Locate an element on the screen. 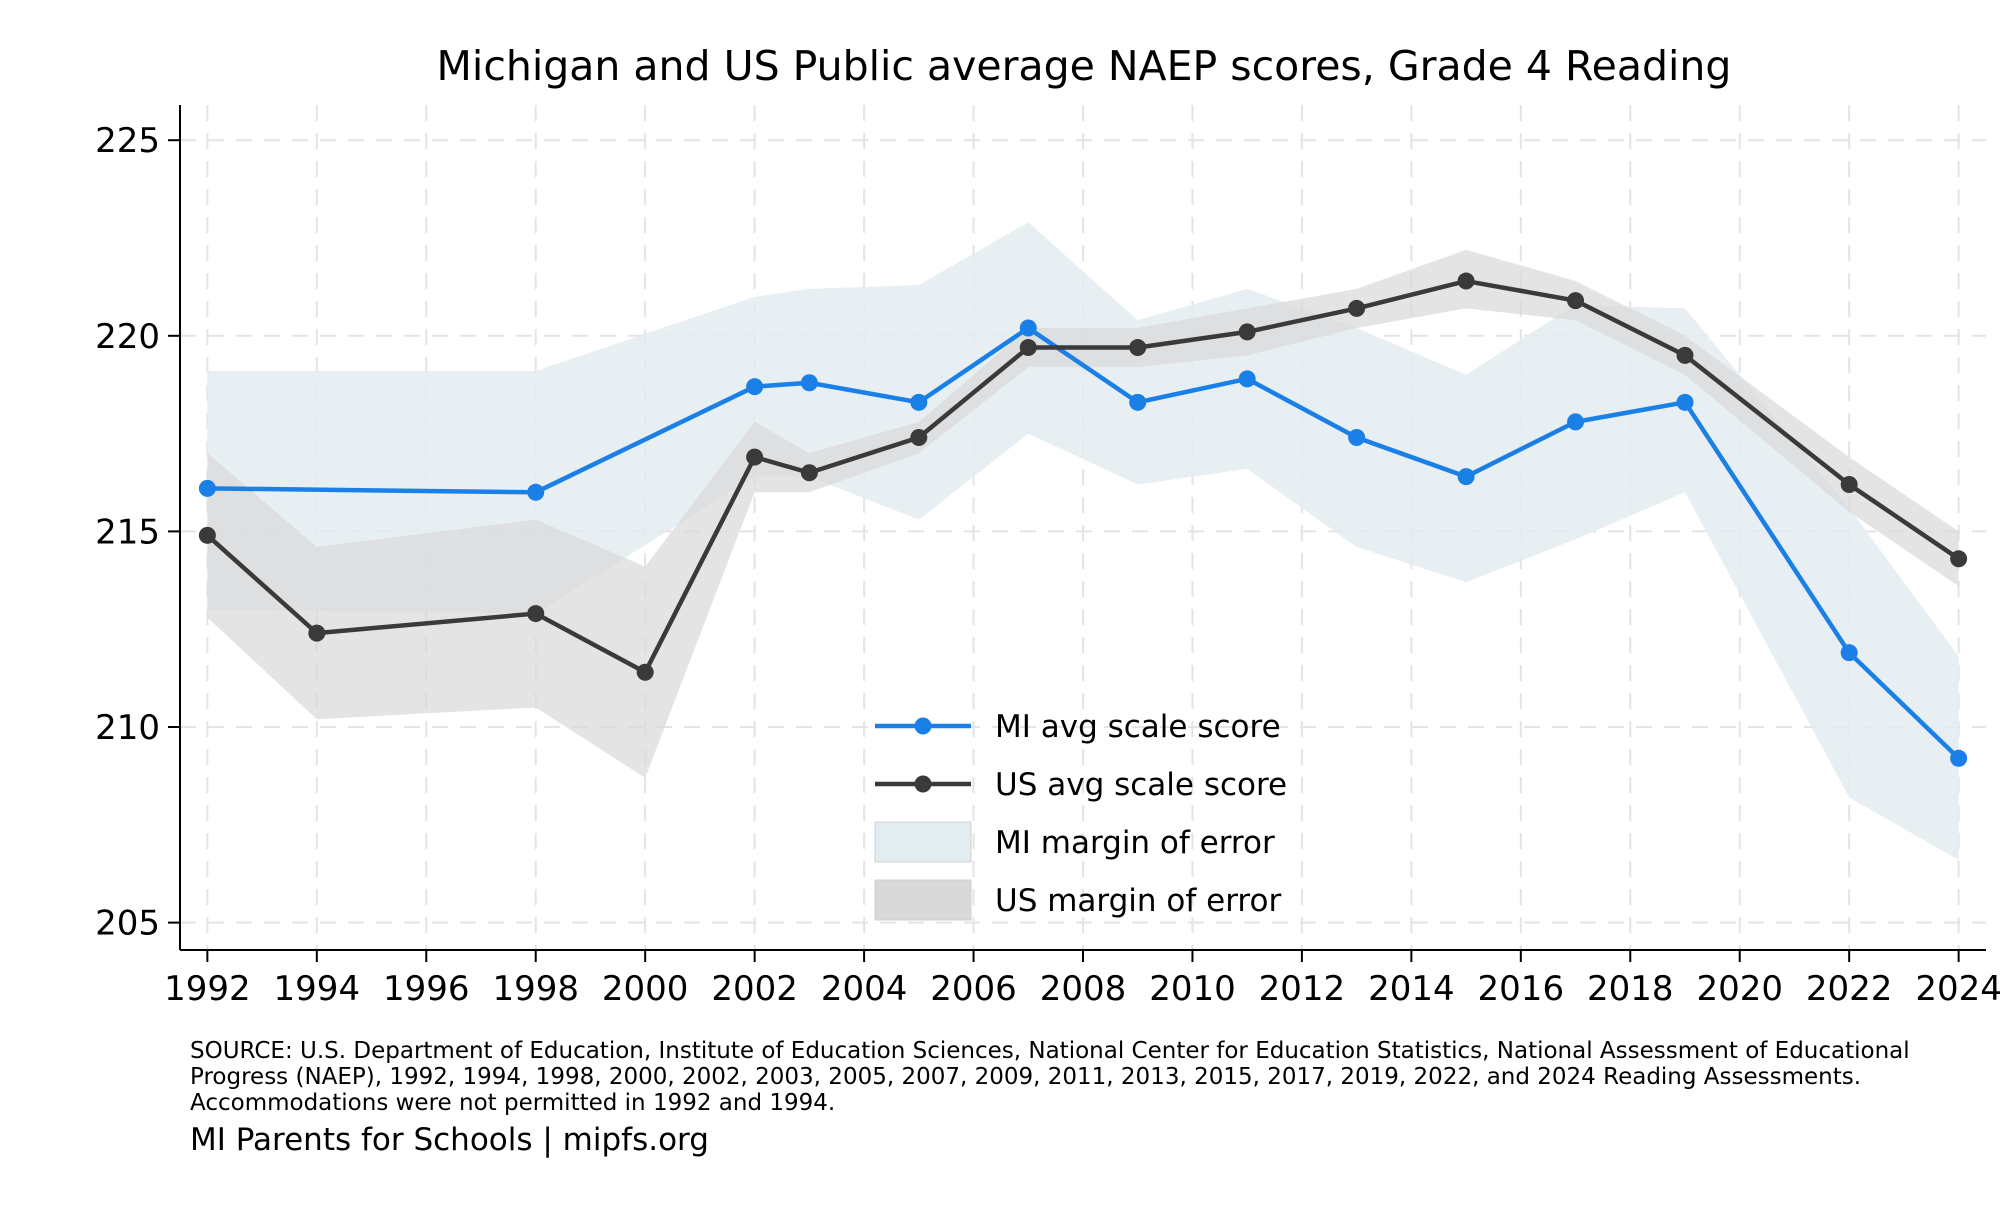 The width and height of the screenshot is (2014, 1208). x-tick-label: 2002 is located at coordinates (754, 989).